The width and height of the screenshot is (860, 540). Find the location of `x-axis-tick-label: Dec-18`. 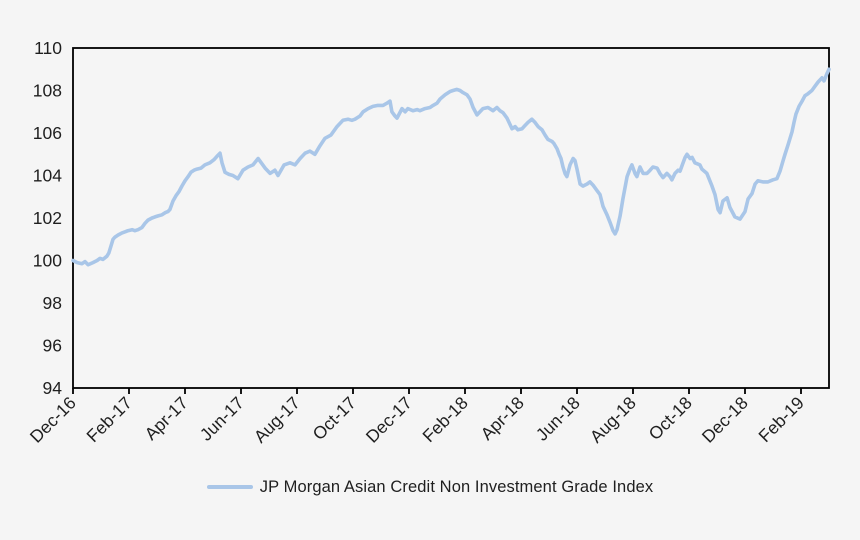

x-axis-tick-label: Dec-18 is located at coordinates (725, 420).